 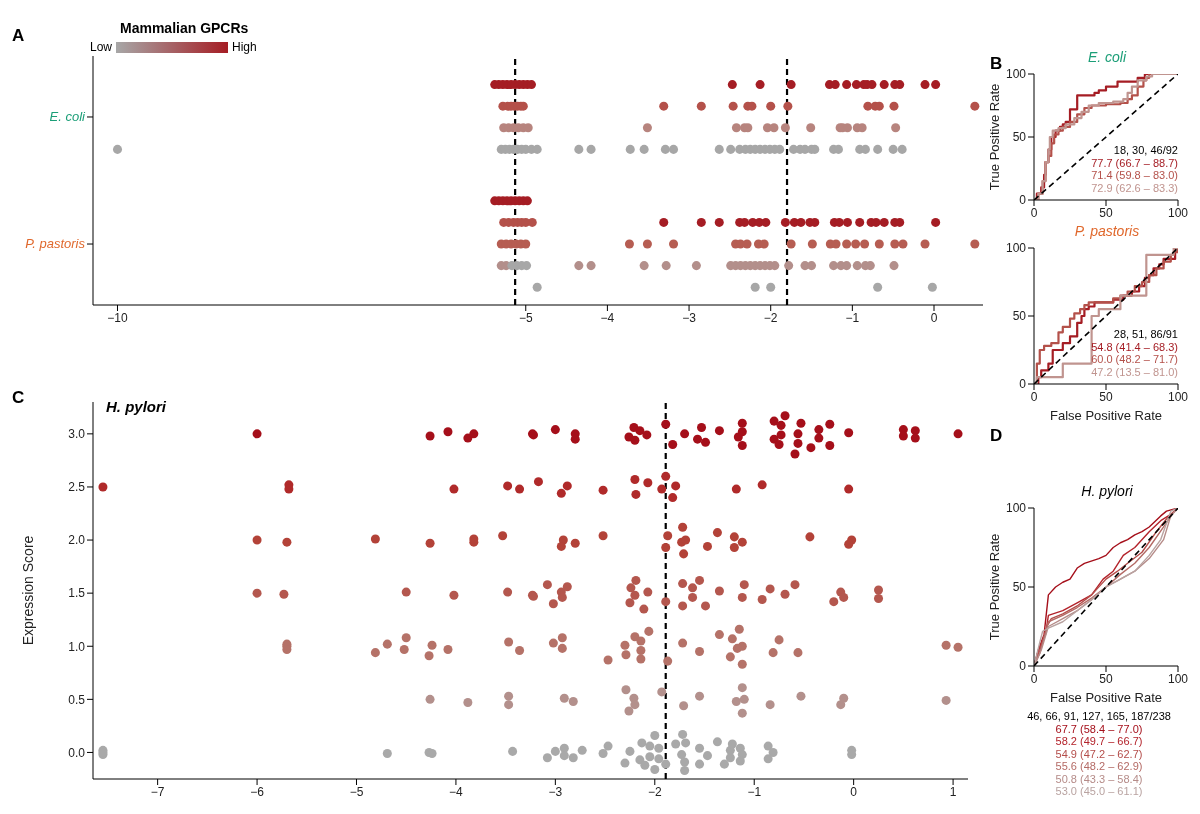 I want to click on y-tick-label: 1.0, so click(x=77, y=646).